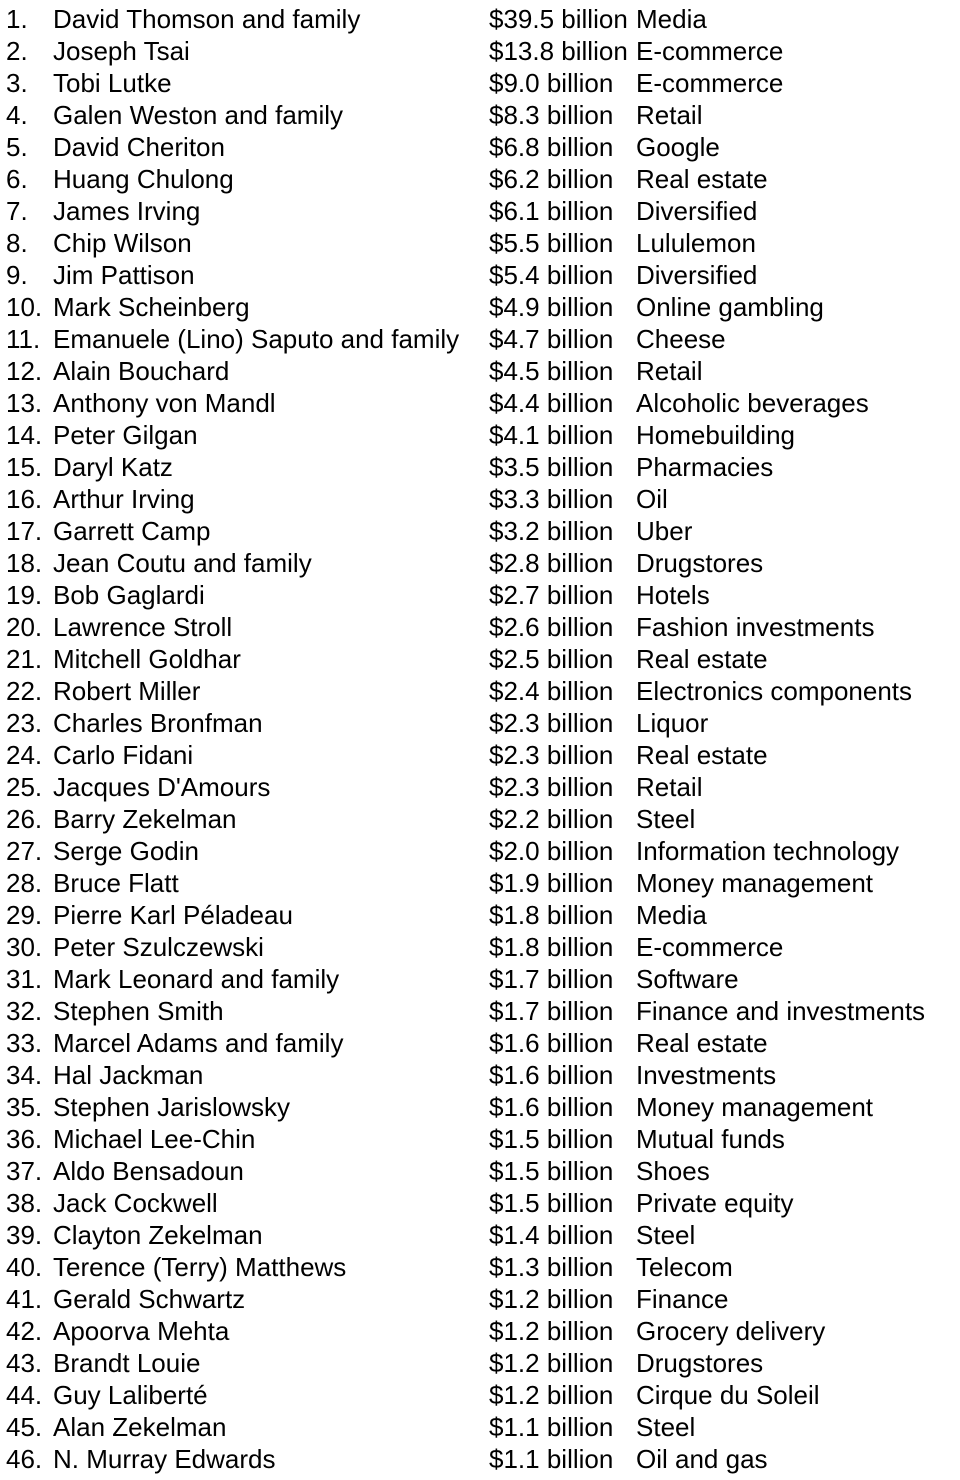  What do you see at coordinates (141, 371) in the screenshot?
I see `person-name: Alain Bouchard` at bounding box center [141, 371].